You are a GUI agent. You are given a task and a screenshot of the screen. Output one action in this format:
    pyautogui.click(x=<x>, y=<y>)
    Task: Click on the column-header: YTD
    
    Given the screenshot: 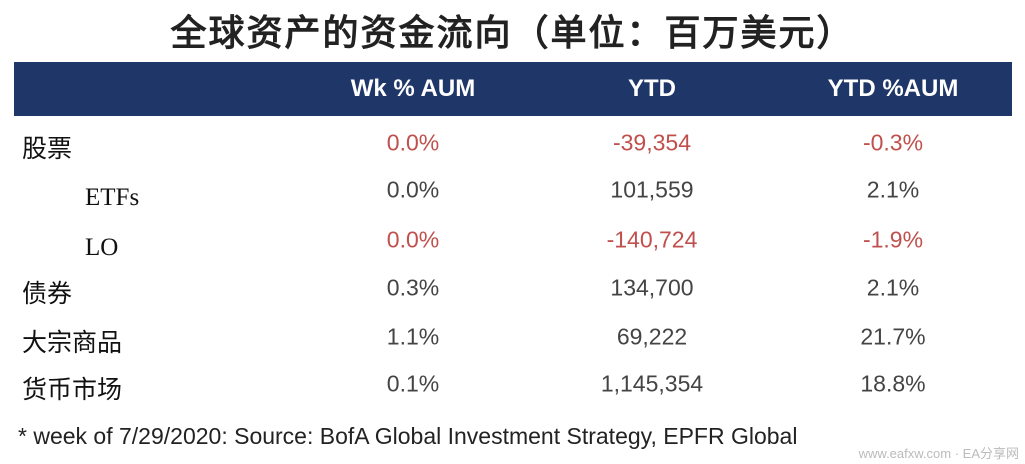 What is the action you would take?
    pyautogui.click(x=652, y=88)
    